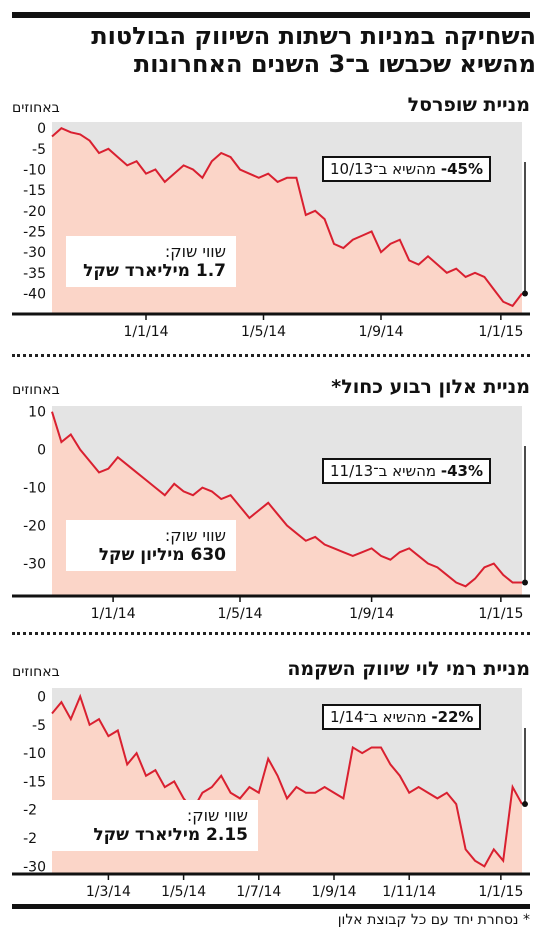 The height and width of the screenshot is (942, 550). Describe the element at coordinates (462, 169) in the screenshot. I see `callout-pct: 45%-` at that location.